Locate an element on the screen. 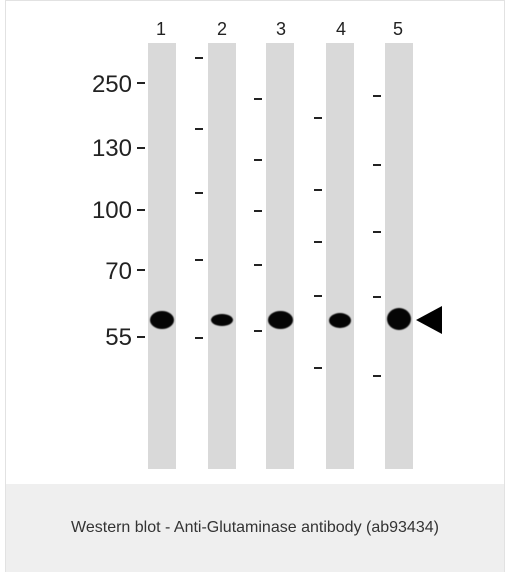 The height and width of the screenshot is (573, 506). lane-number-4: 4 is located at coordinates (340, 29).